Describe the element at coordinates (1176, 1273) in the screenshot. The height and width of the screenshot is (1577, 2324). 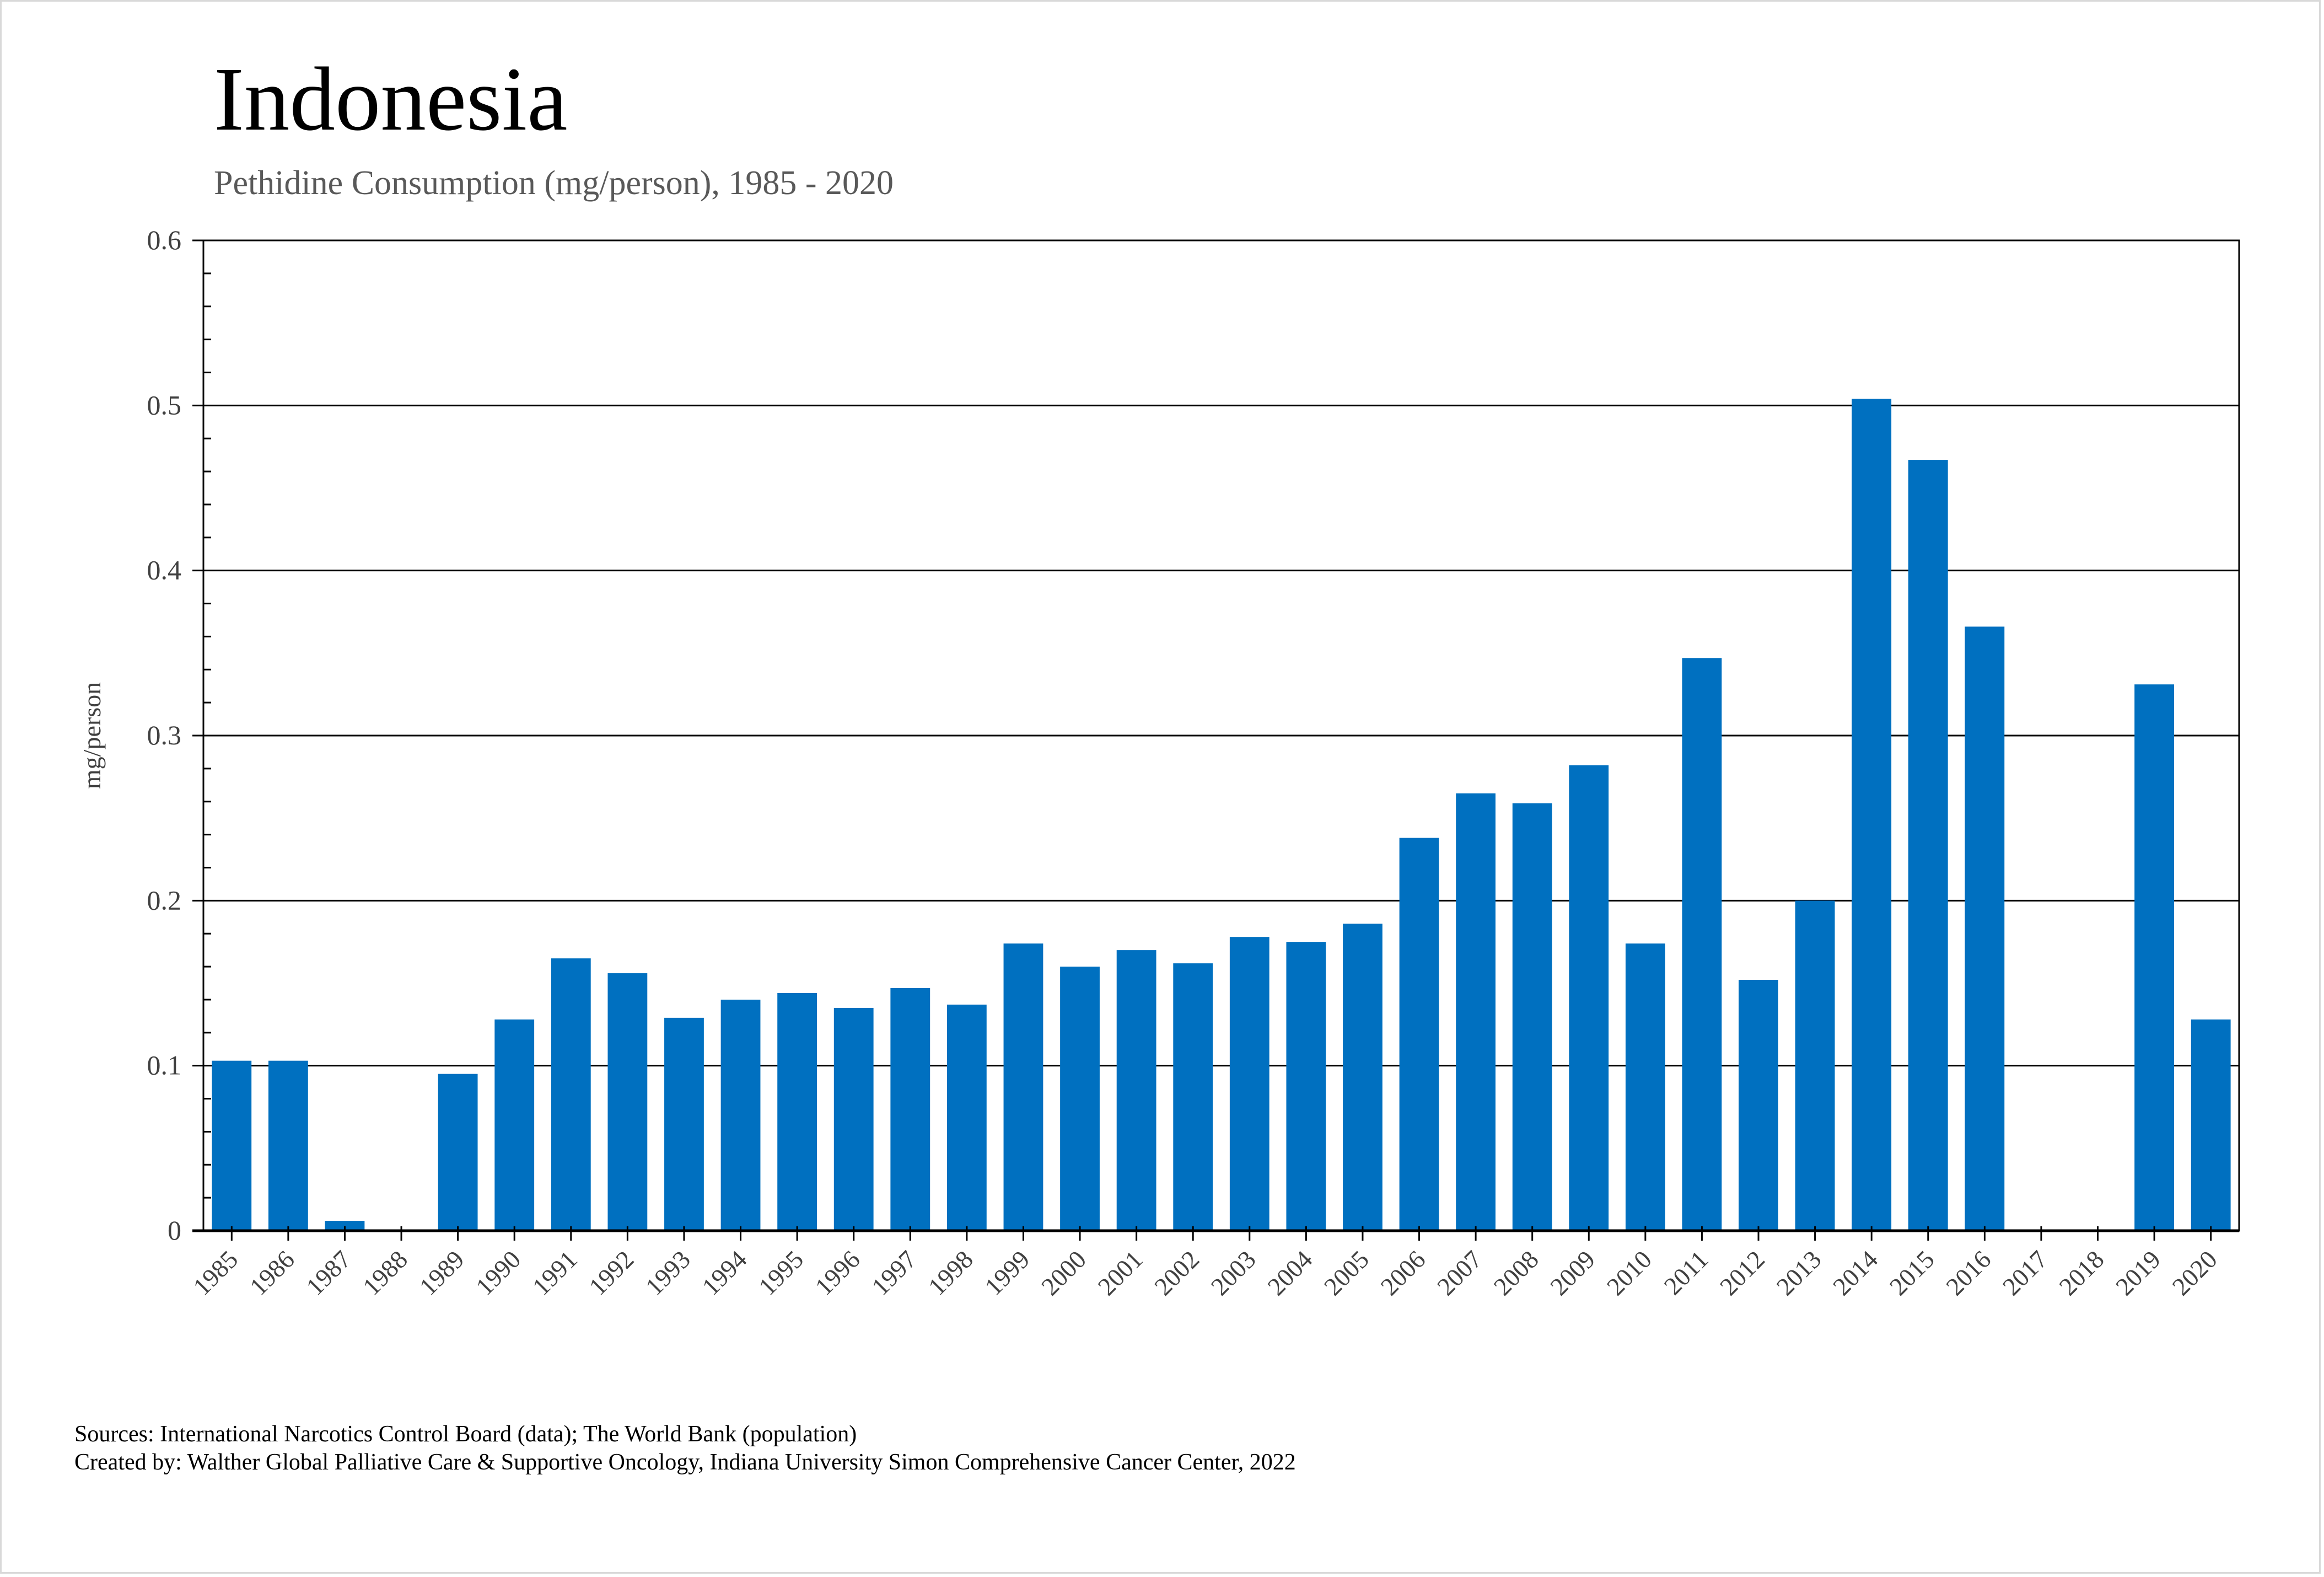
I see `x-tick-label: 2002` at that location.